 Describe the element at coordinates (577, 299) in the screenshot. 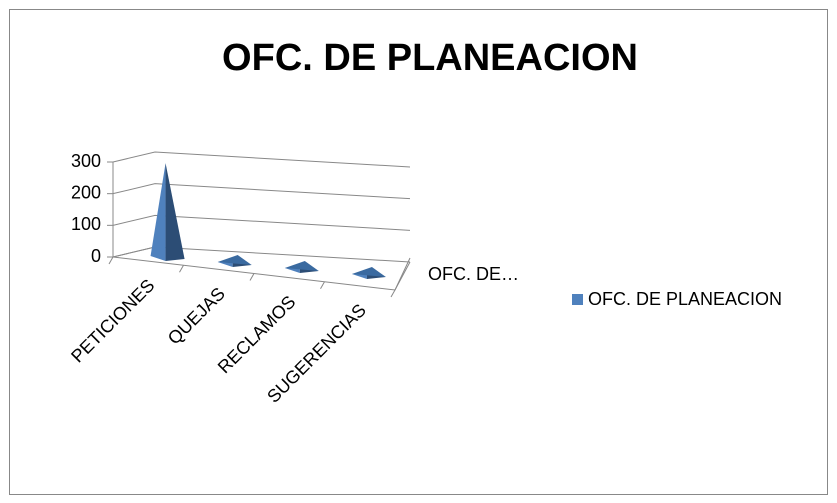

I see `legend-swatch` at that location.